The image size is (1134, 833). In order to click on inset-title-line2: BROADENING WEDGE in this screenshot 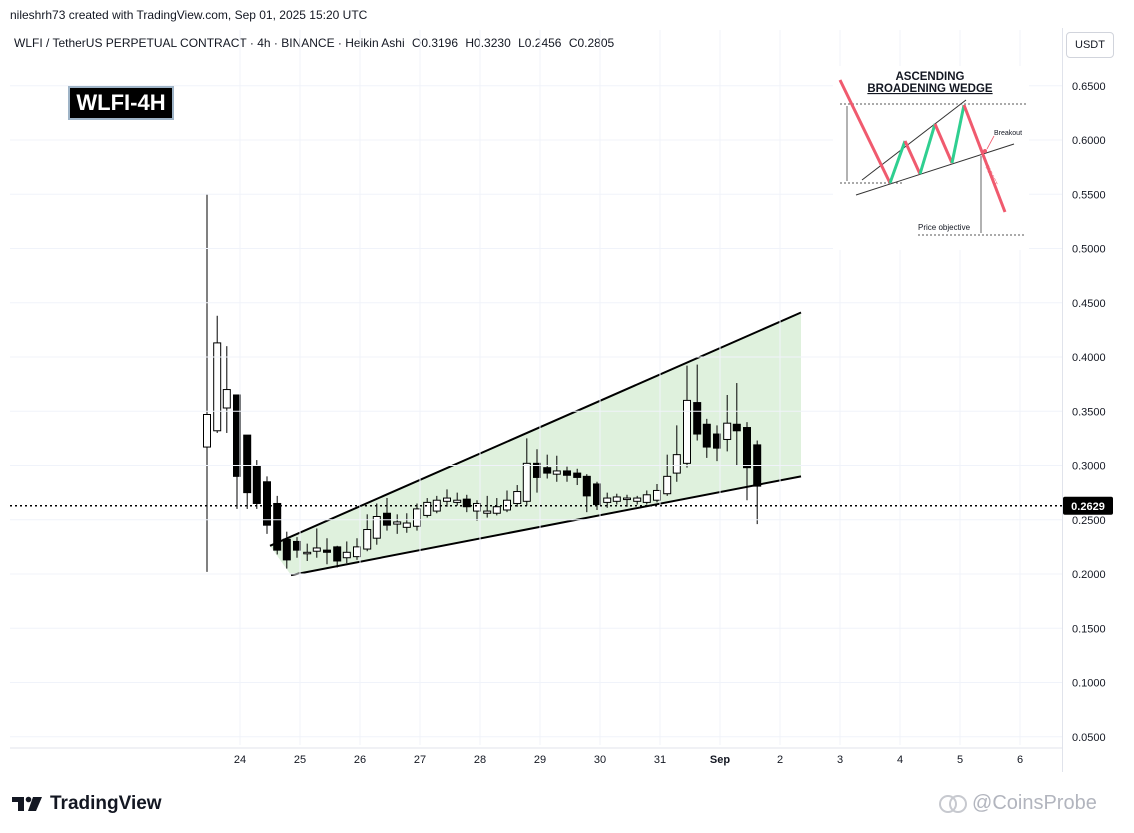, I will do `click(930, 89)`.